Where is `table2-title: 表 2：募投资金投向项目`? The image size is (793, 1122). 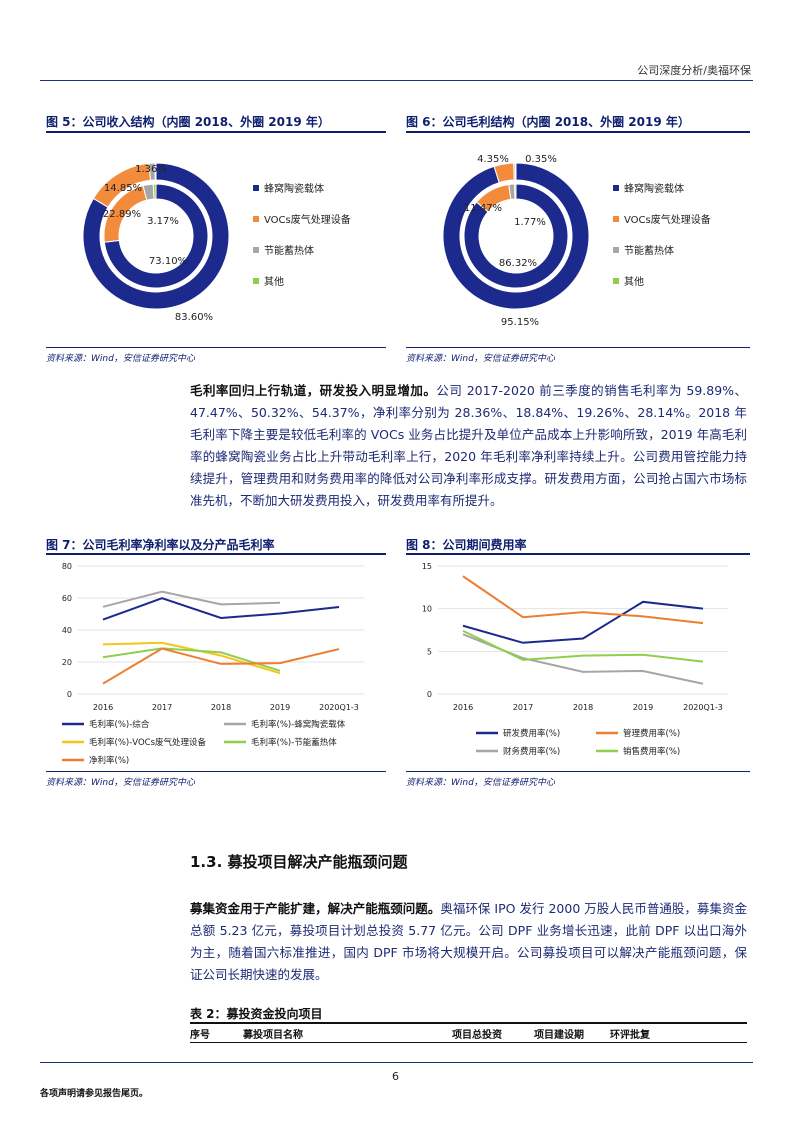 table2-title: 表 2：募投资金投向项目 is located at coordinates (256, 1014).